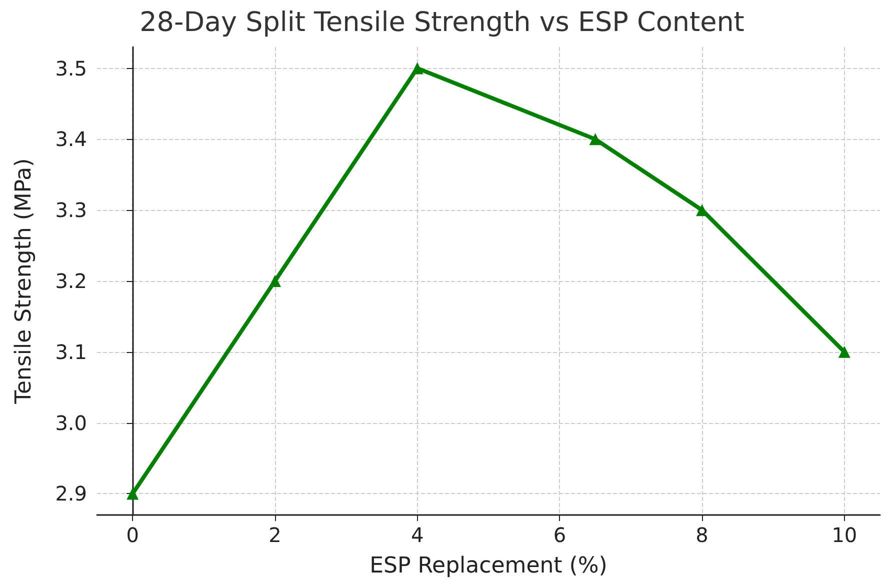  What do you see at coordinates (559, 535) in the screenshot?
I see `x-tick-label: 6` at bounding box center [559, 535].